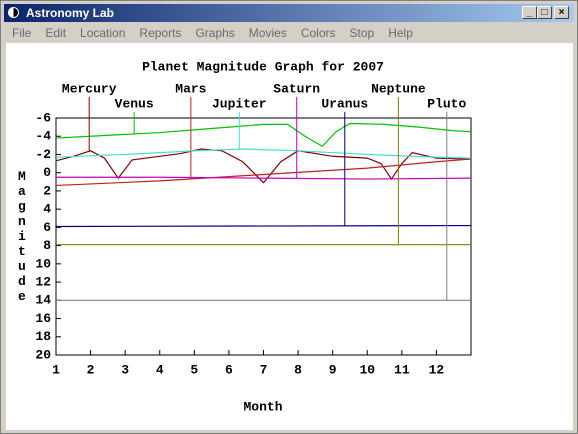 Image resolution: width=578 pixels, height=434 pixels. Describe the element at coordinates (529, 12) in the screenshot. I see `minimize-button: _` at that location.